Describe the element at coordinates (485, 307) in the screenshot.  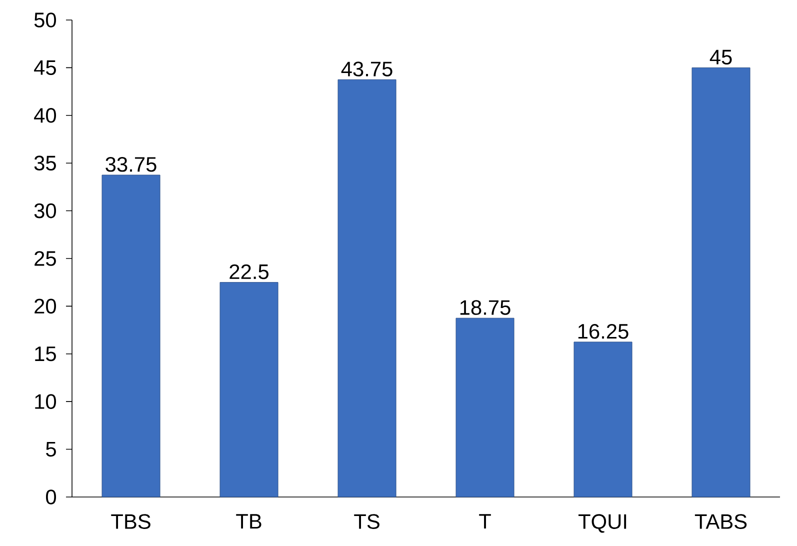
I see `data-label: 18.75` at that location.